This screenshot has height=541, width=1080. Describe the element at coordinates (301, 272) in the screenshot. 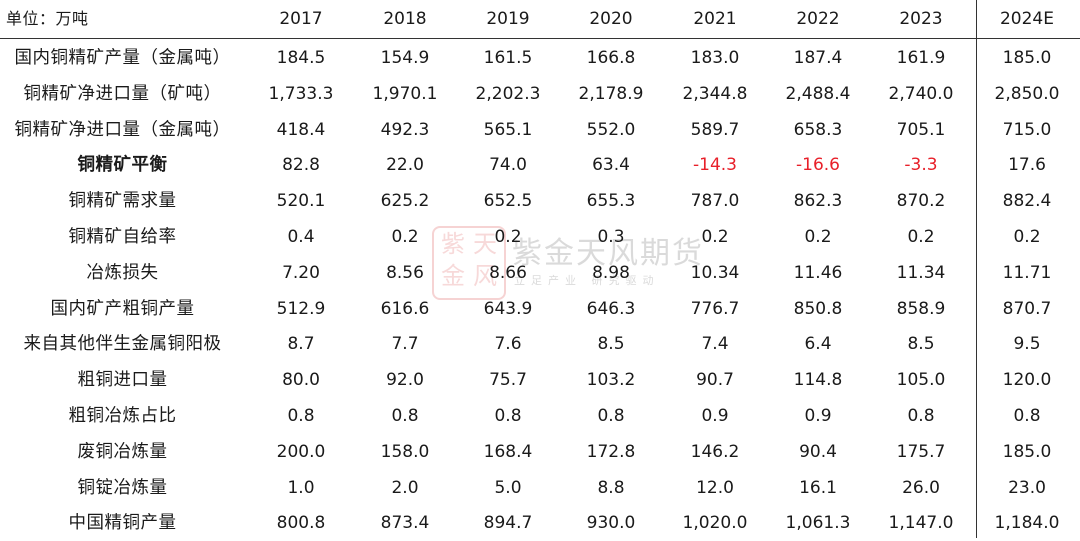

I see `table-cell: 7.20` at that location.